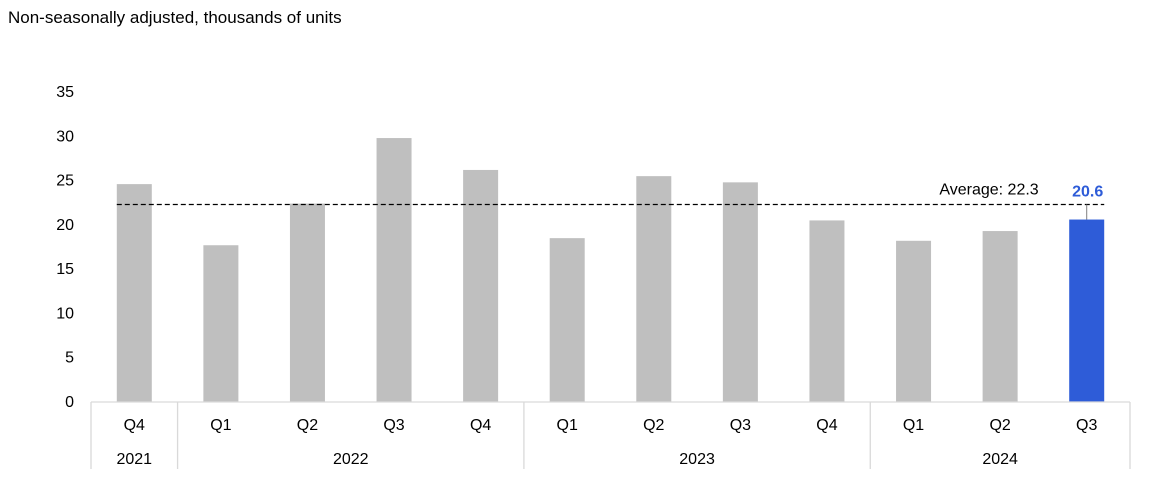  I want to click on year-label: 2024, so click(1000, 459).